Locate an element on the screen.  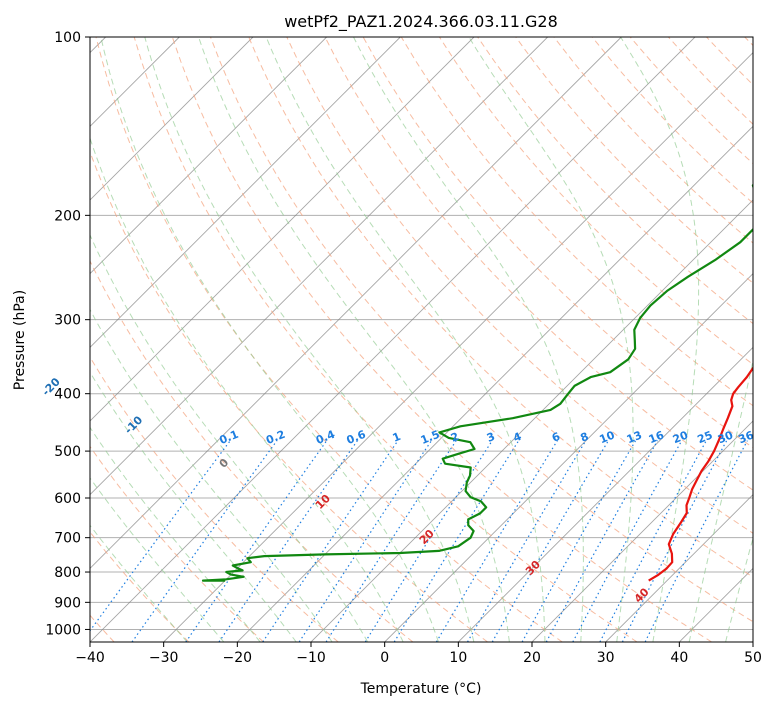
y-tick-label: 700 is located at coordinates (67, 539).